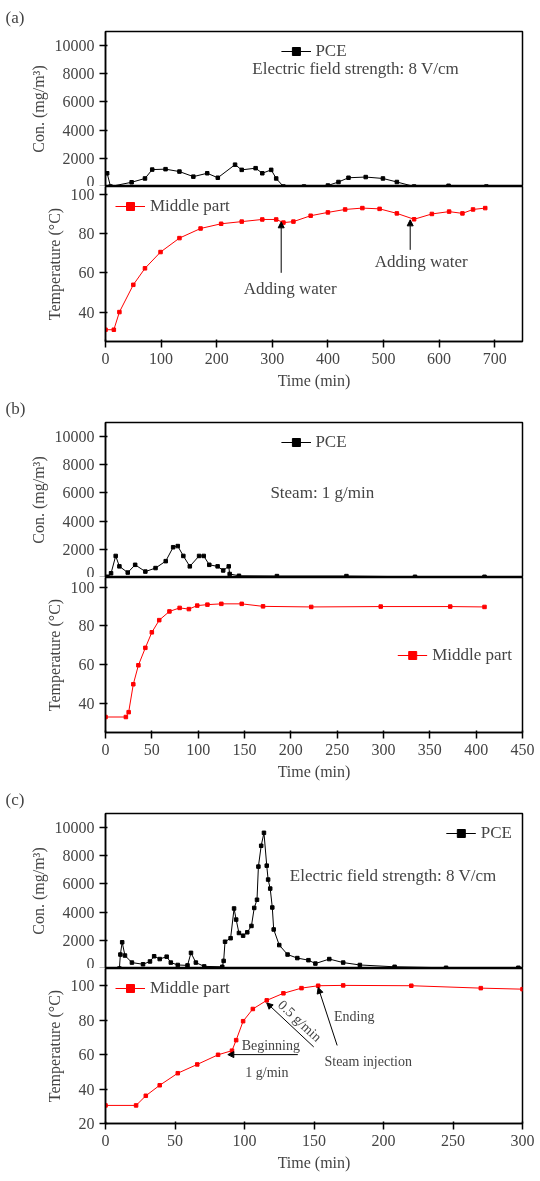  Describe the element at coordinates (15, 17) in the screenshot. I see `chart-title: (a)` at that location.